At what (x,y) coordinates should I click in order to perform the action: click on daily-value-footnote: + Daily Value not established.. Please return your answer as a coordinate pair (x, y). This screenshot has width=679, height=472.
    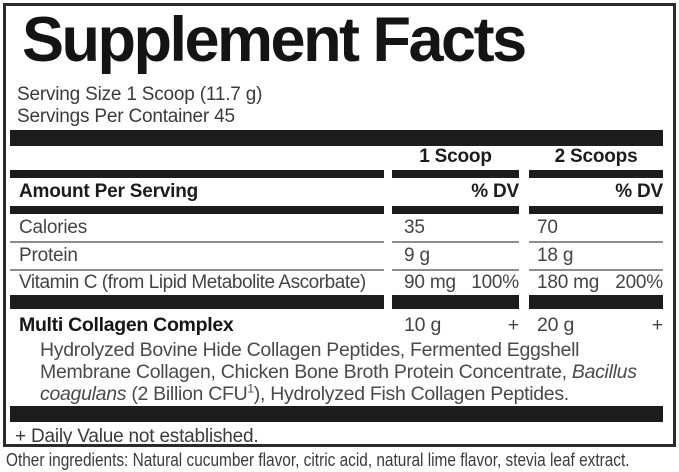
    Looking at the image, I should click on (137, 436).